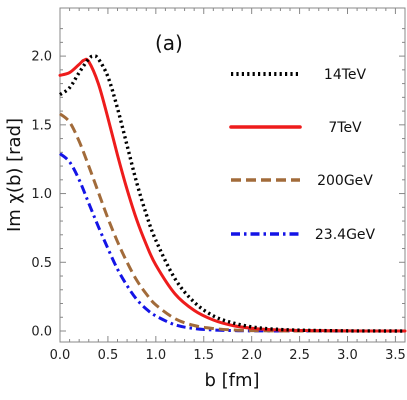 The image size is (407, 400). What do you see at coordinates (345, 128) in the screenshot?
I see `legend-label: 7TeV` at bounding box center [345, 128].